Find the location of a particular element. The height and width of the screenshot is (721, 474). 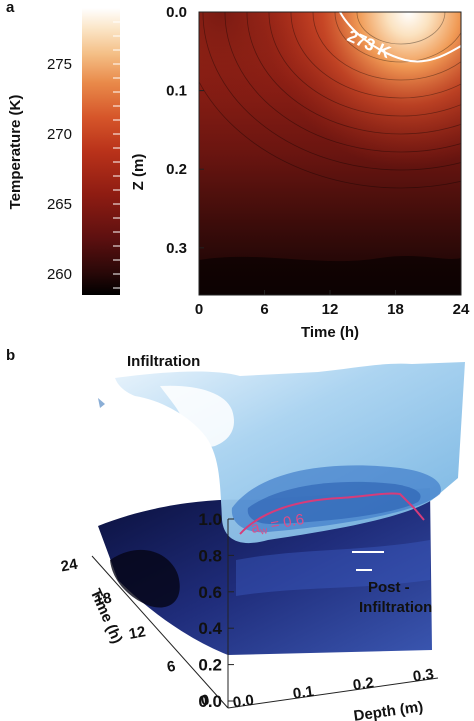

colorbar-tick-label: 265 is located at coordinates (59, 204).